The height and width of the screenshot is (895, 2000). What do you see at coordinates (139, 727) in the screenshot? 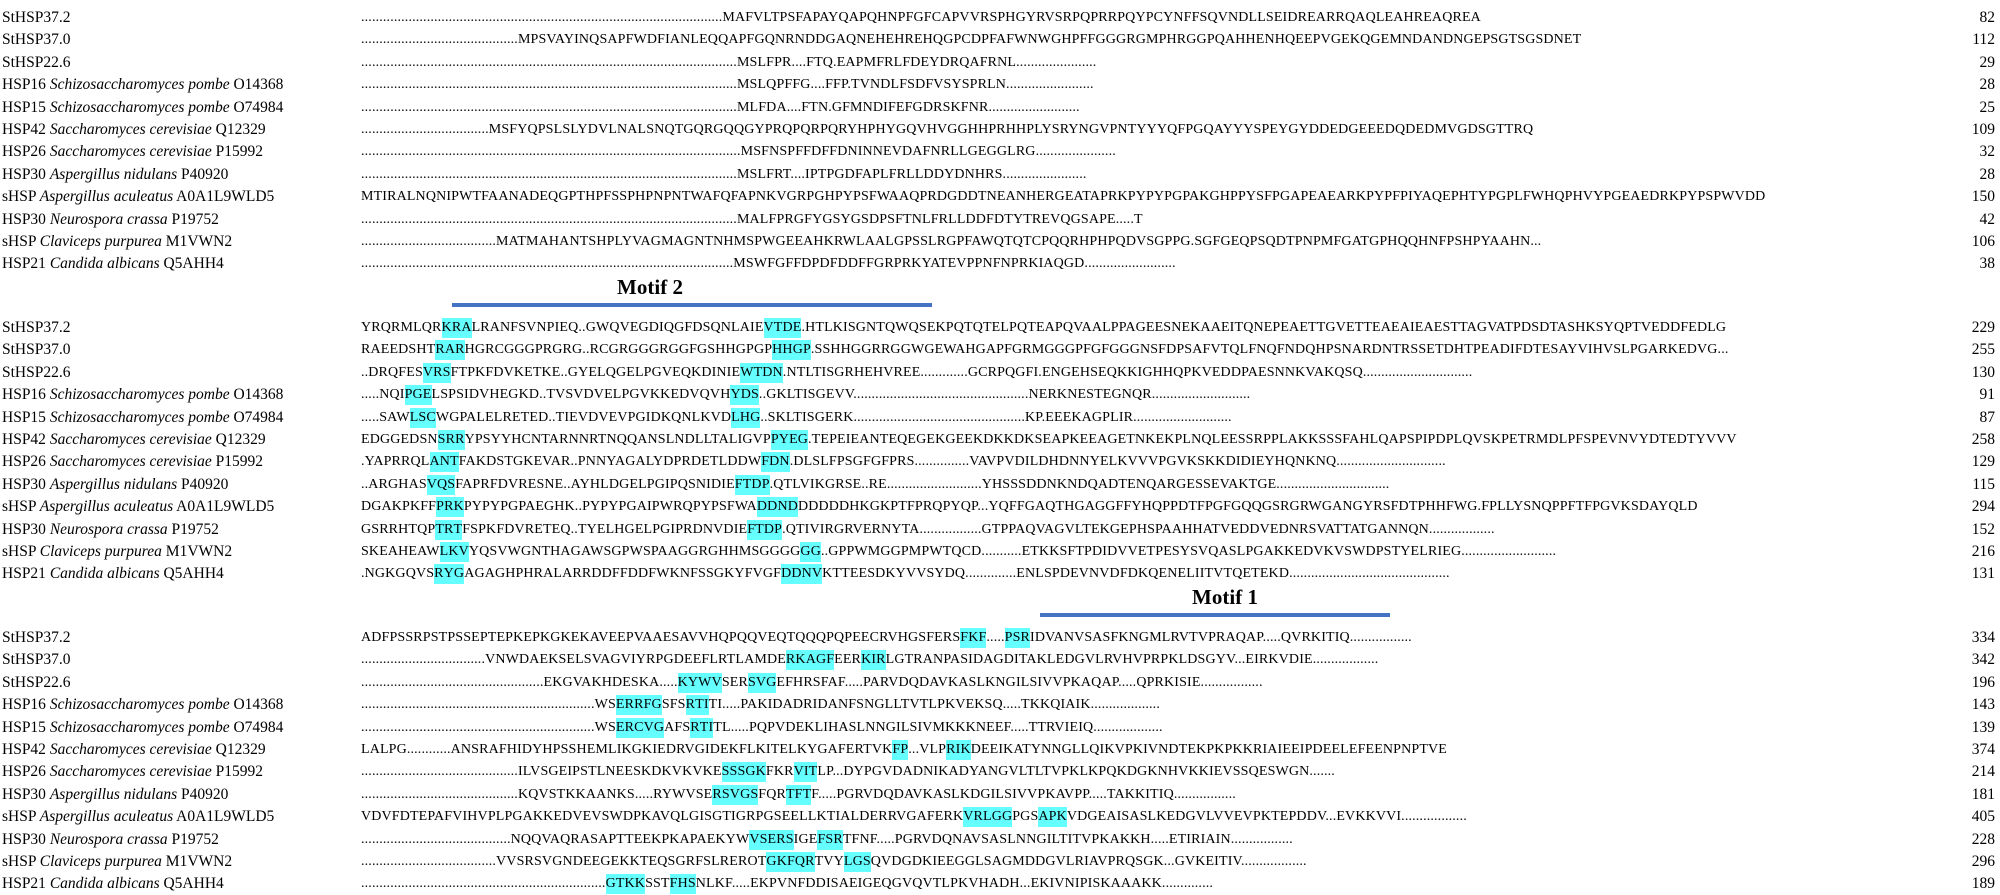
I see `species-name: Schizosaccharomyces pombe` at bounding box center [139, 727].